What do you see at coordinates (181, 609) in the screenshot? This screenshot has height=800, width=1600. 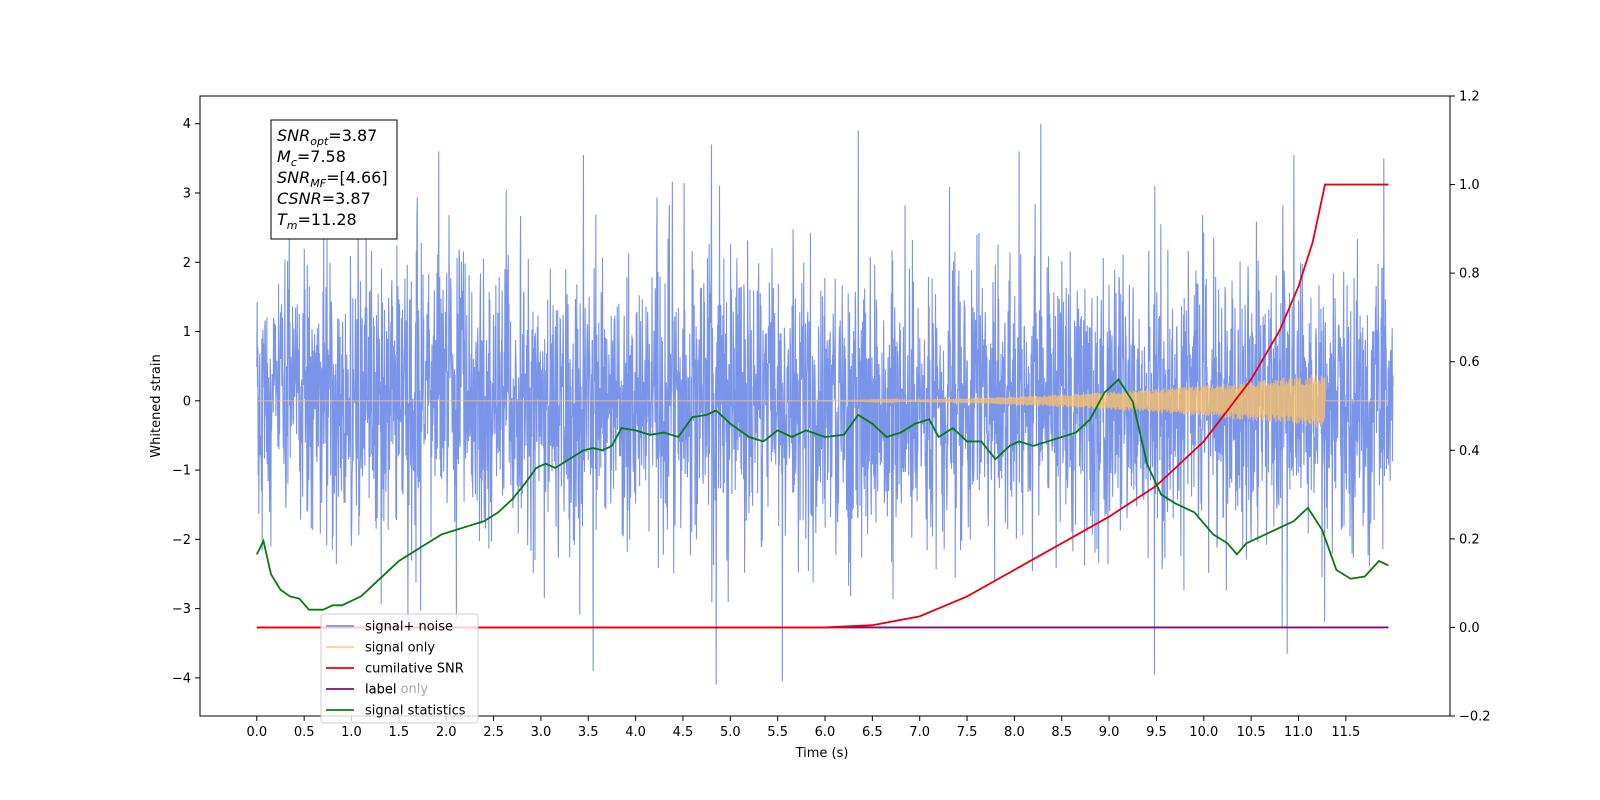 I see `y-tick-label: −3` at bounding box center [181, 609].